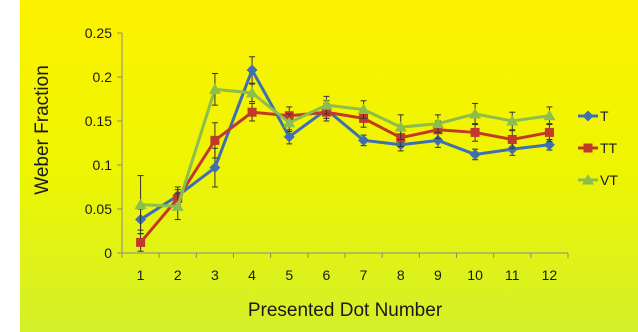  I want to click on x-tick-label: 2, so click(178, 275).